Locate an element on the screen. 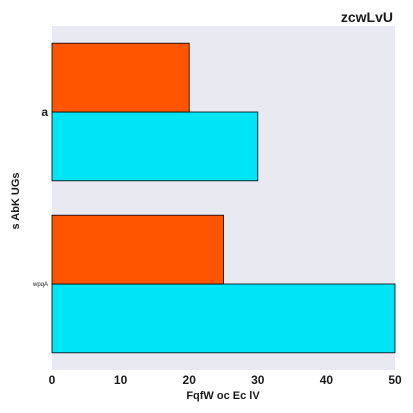  x-axis-ticks: 0 10 20 30 40 50 is located at coordinates (225, 380).